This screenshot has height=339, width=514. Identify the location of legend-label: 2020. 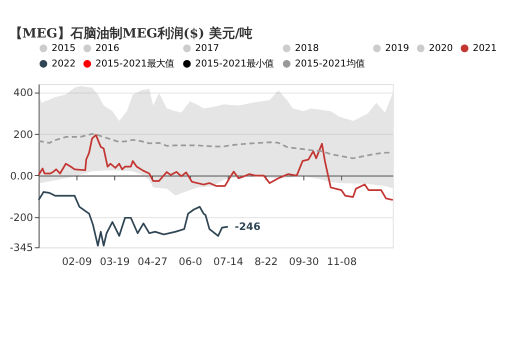
(440, 48).